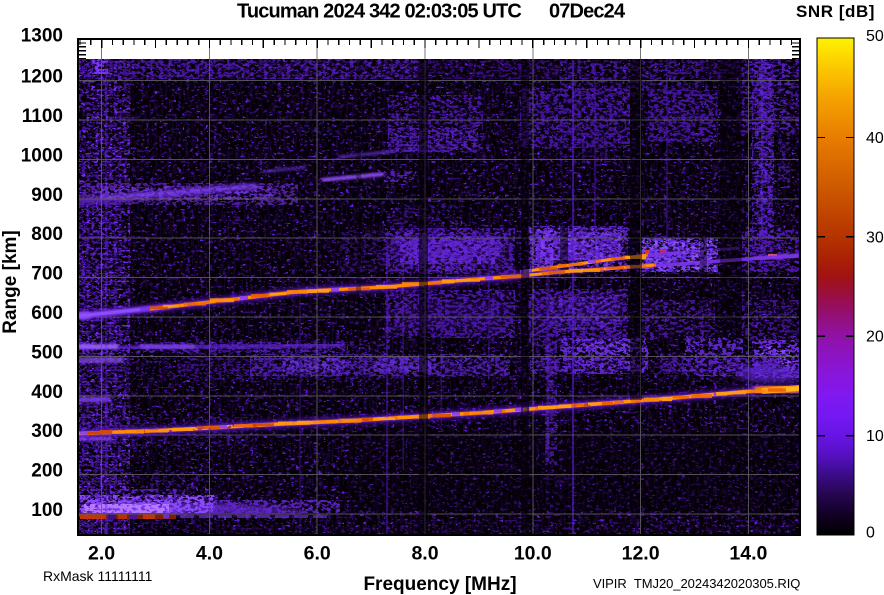  Describe the element at coordinates (47, 234) in the screenshot. I see `svg-text: 800` at that location.